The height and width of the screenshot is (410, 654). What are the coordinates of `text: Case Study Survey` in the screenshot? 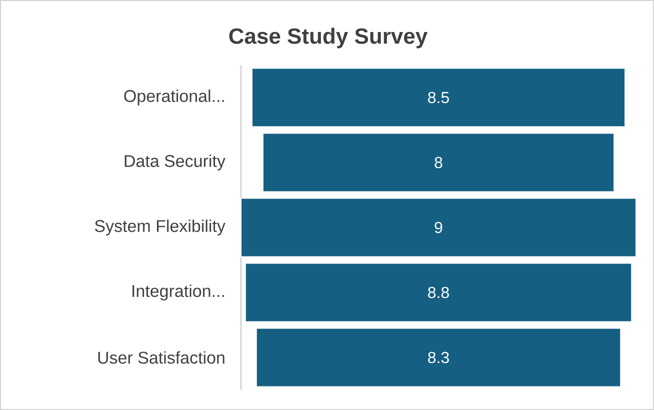 It's located at (328, 38).